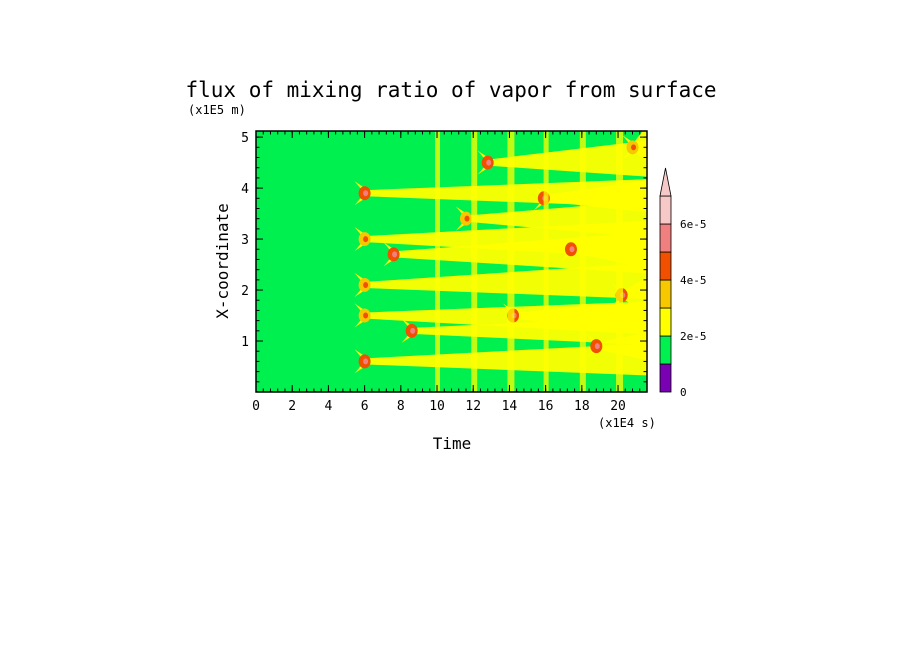 This screenshot has width=904, height=654. What do you see at coordinates (473, 406) in the screenshot?
I see `x-tick-label: 12` at bounding box center [473, 406].